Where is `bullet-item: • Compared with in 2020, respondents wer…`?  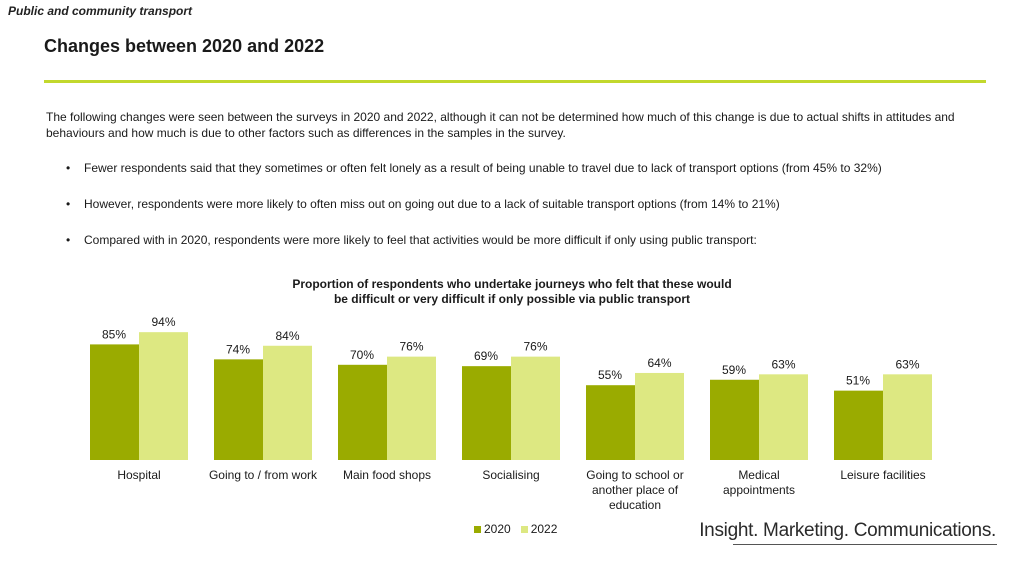 bullet-item: • Compared with in 2020, respondents wer… is located at coordinates (474, 250).